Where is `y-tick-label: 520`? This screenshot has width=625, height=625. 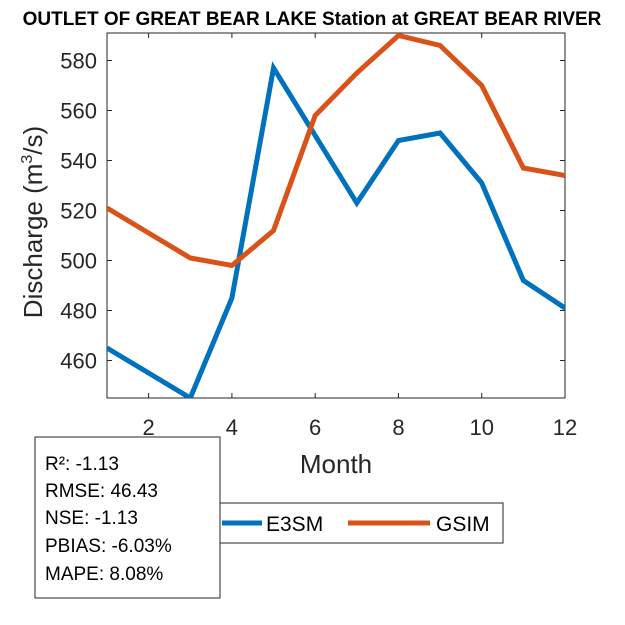 y-tick-label: 520 is located at coordinates (78, 211).